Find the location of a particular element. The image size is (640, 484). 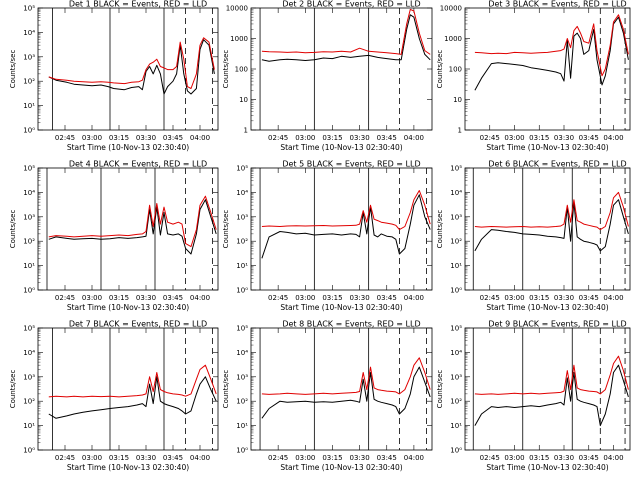

panel-title: Det 9 BLACK = Events, RED = LLD is located at coordinates (557, 324).